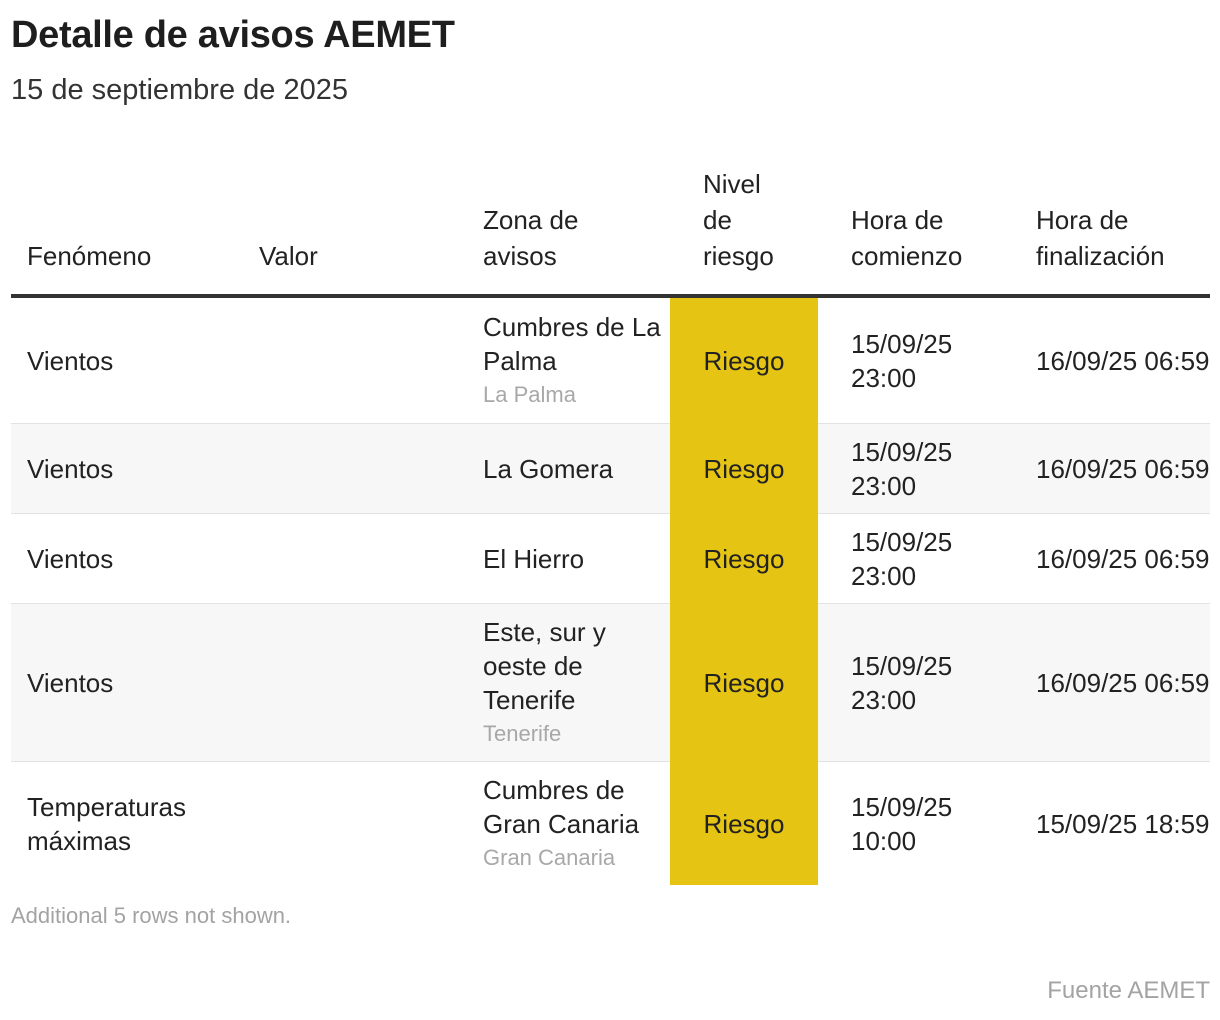 The height and width of the screenshot is (1020, 1220). I want to click on header-nivel-l3: riesgo, so click(738, 256).